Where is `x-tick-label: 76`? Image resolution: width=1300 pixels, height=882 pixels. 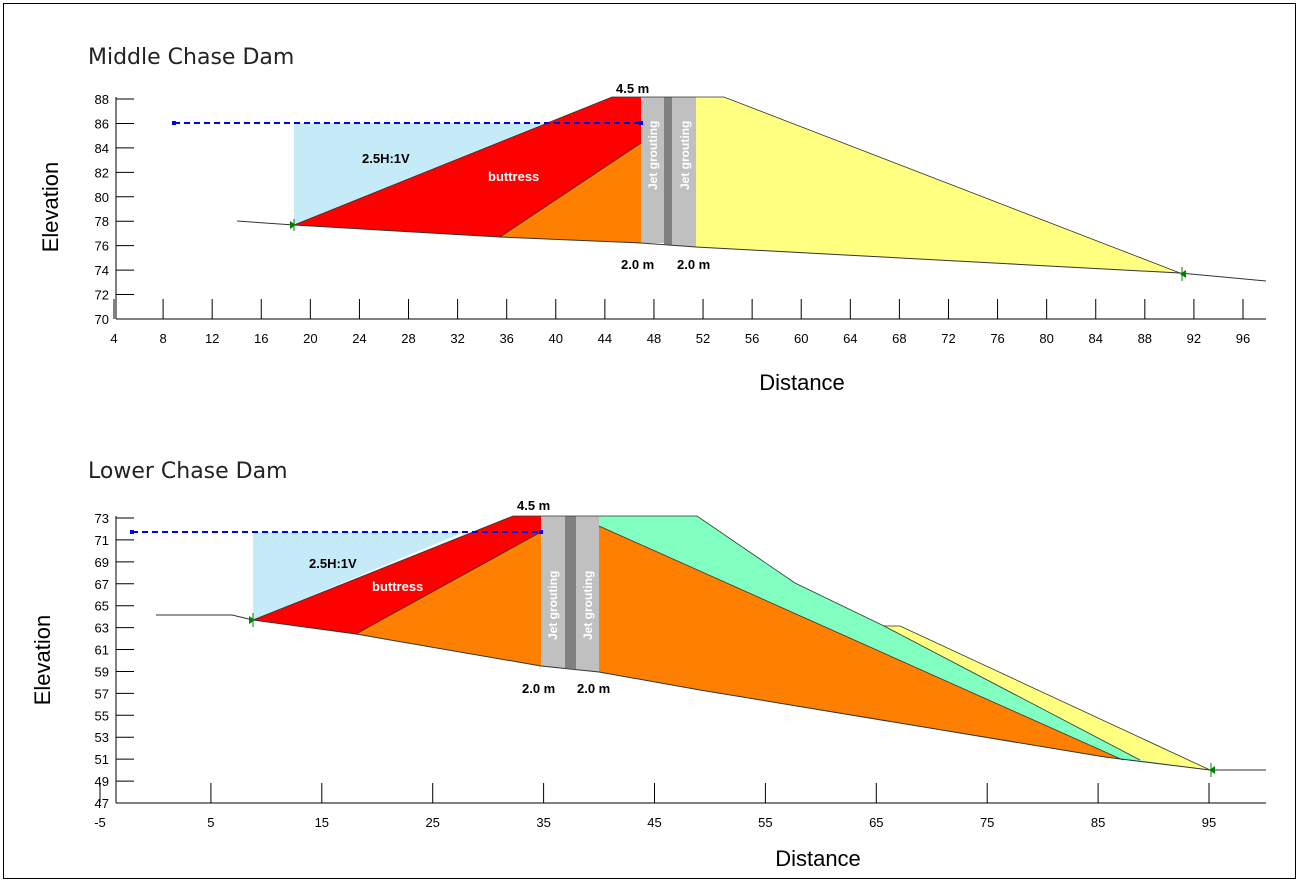 x-tick-label: 76 is located at coordinates (997, 338).